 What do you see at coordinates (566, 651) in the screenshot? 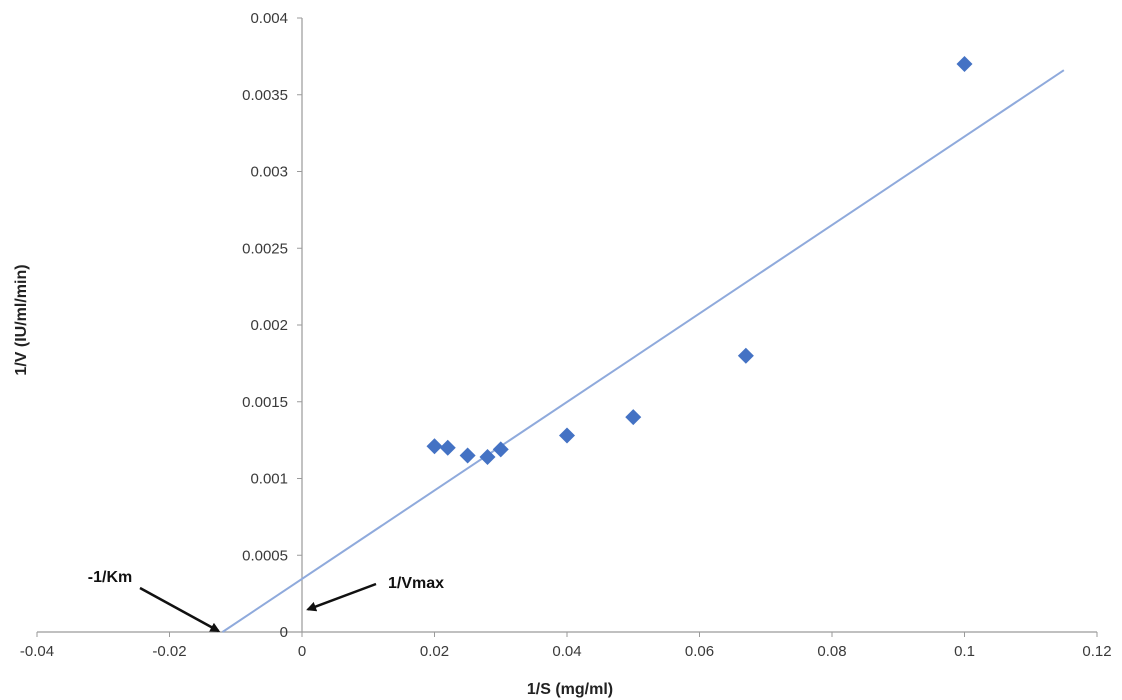
I see `x-tick-label: 0.04` at bounding box center [566, 651].